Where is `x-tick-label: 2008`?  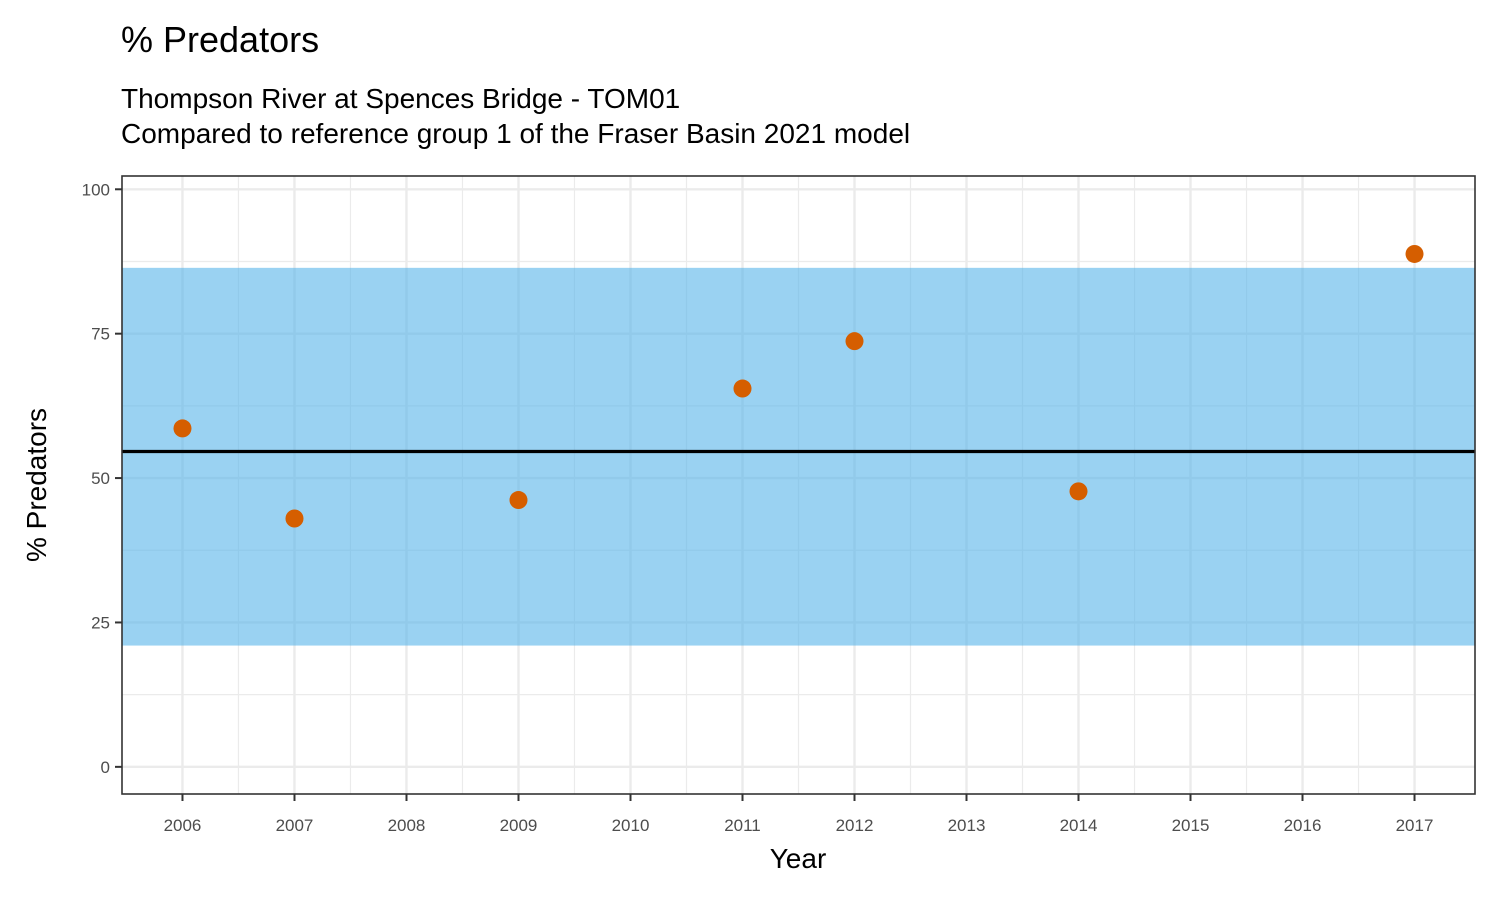
x-tick-label: 2008 is located at coordinates (407, 825).